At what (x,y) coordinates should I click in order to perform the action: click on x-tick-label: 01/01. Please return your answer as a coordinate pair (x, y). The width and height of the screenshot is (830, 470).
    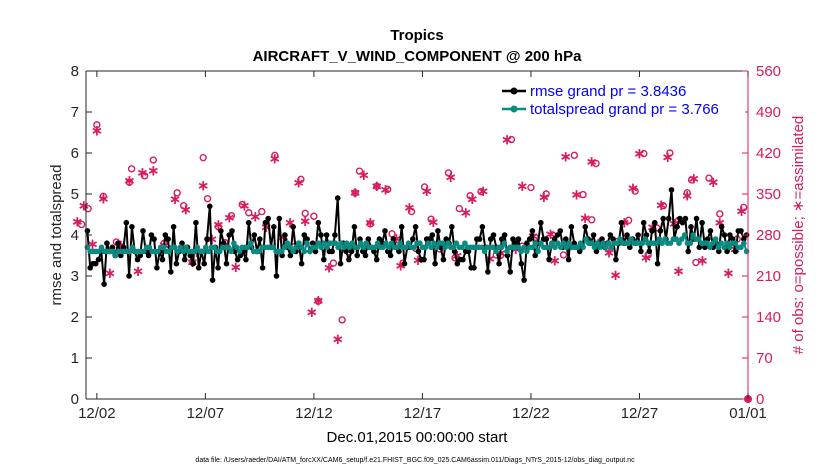
    Looking at the image, I should click on (748, 413).